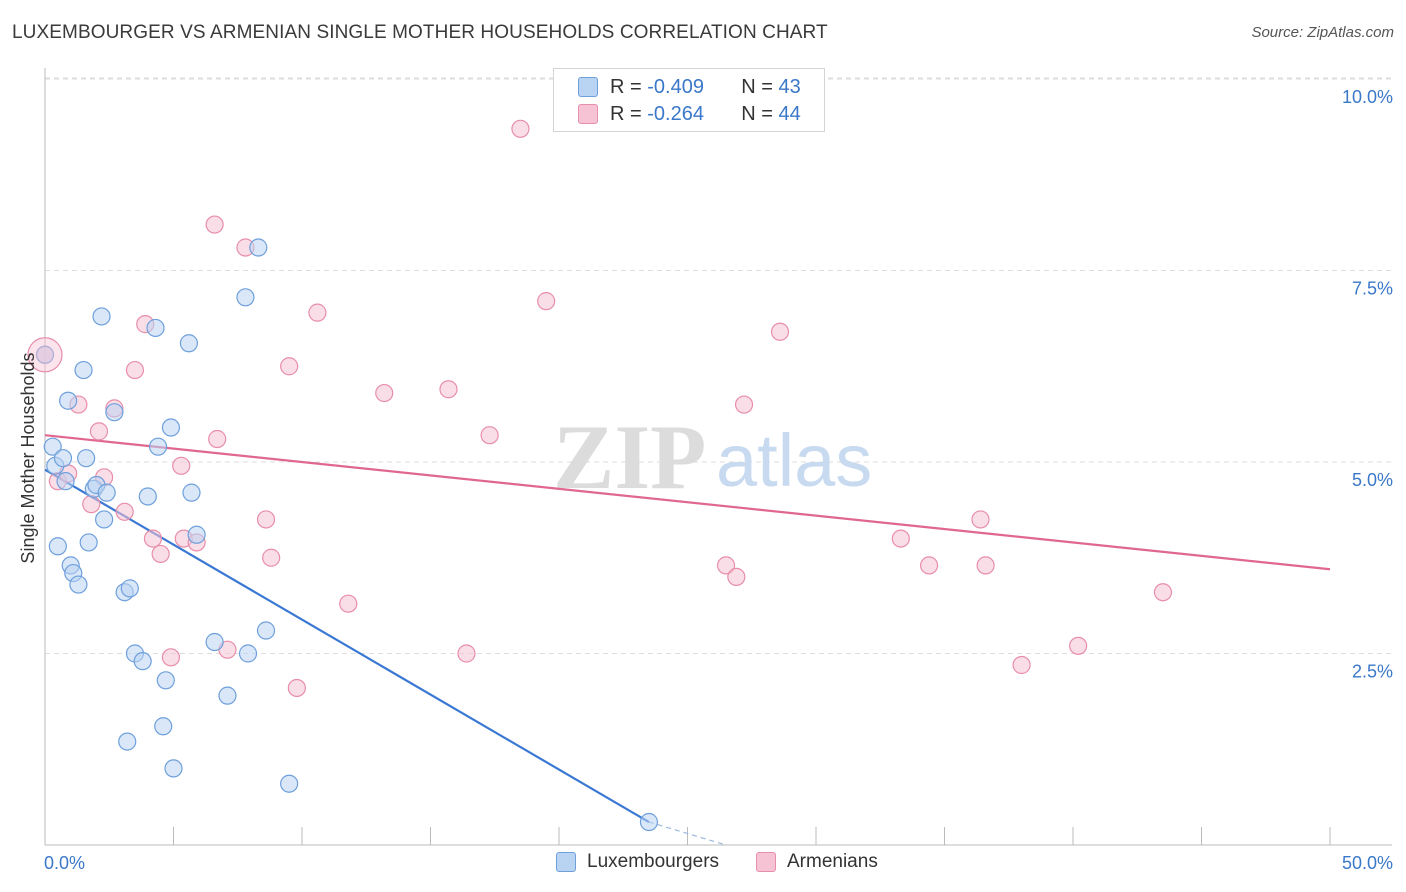 The height and width of the screenshot is (892, 1406). Describe the element at coordinates (1322, 32) in the screenshot. I see `source-label: Source: ZipAtlas.com` at that location.